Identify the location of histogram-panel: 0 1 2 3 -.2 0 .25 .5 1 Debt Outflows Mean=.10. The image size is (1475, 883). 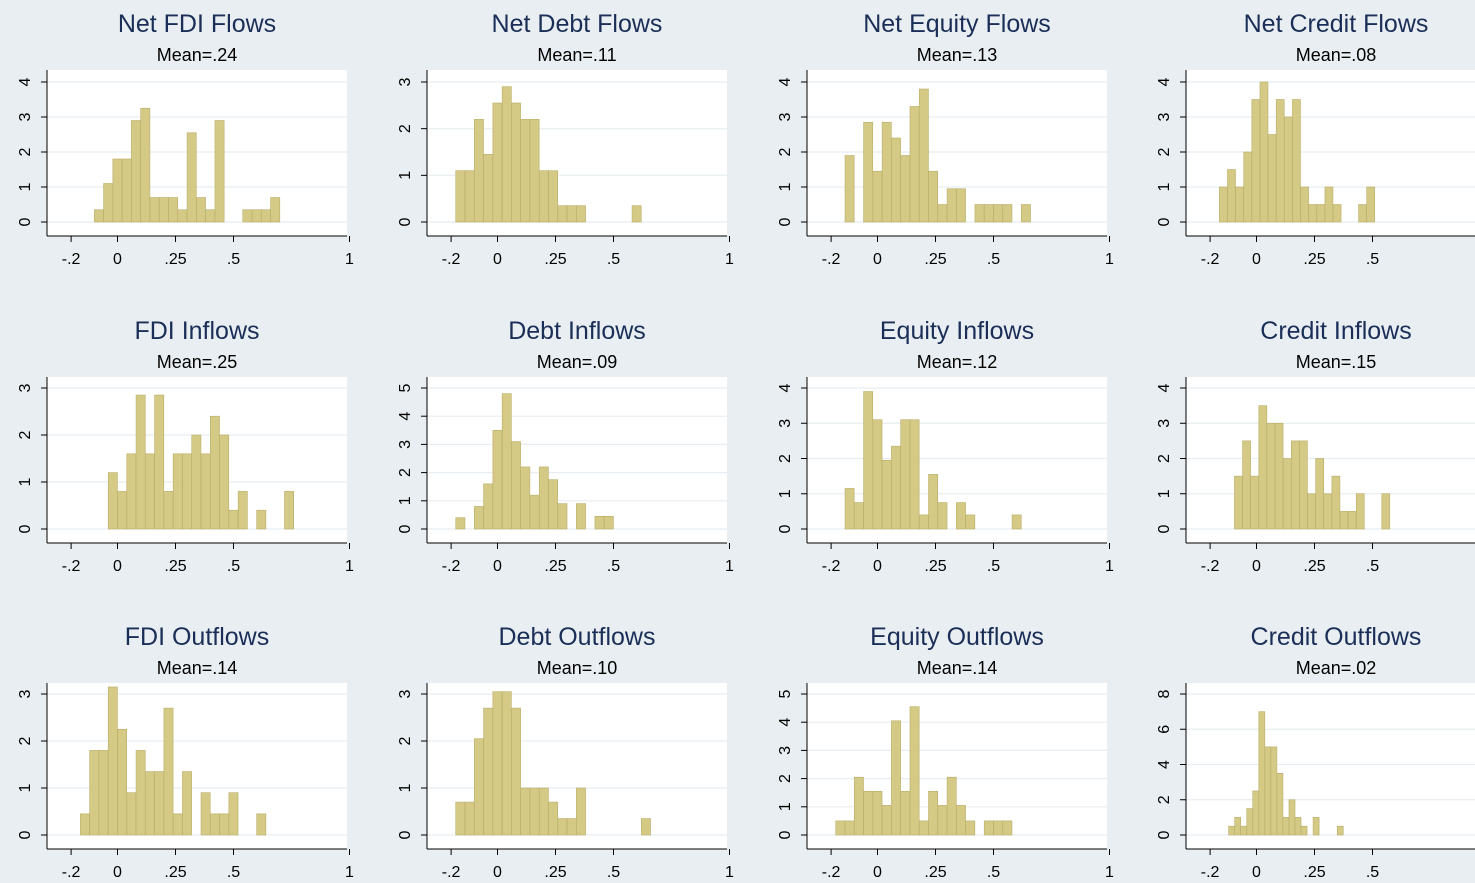
(565, 752).